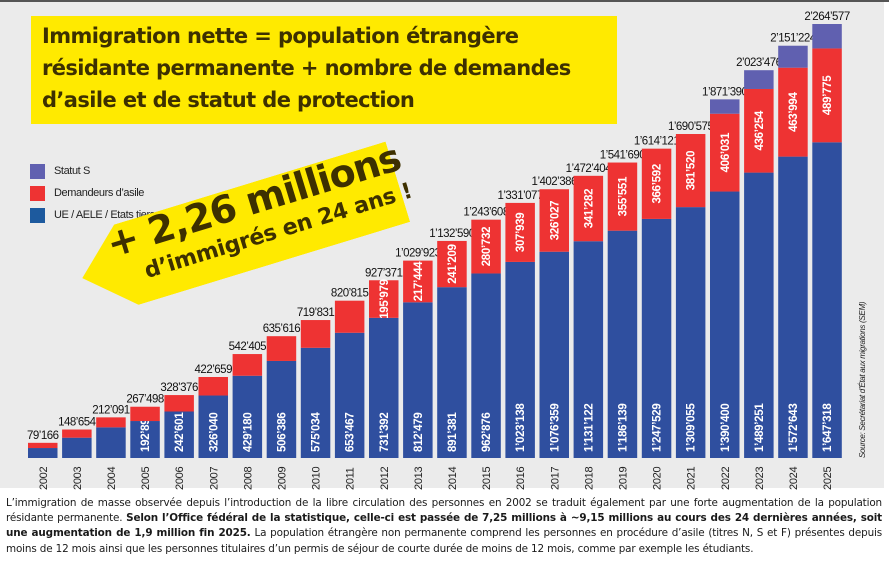 The width and height of the screenshot is (889, 577). What do you see at coordinates (554, 182) in the screenshot?
I see `total-value-label: 1’402’386` at bounding box center [554, 182].